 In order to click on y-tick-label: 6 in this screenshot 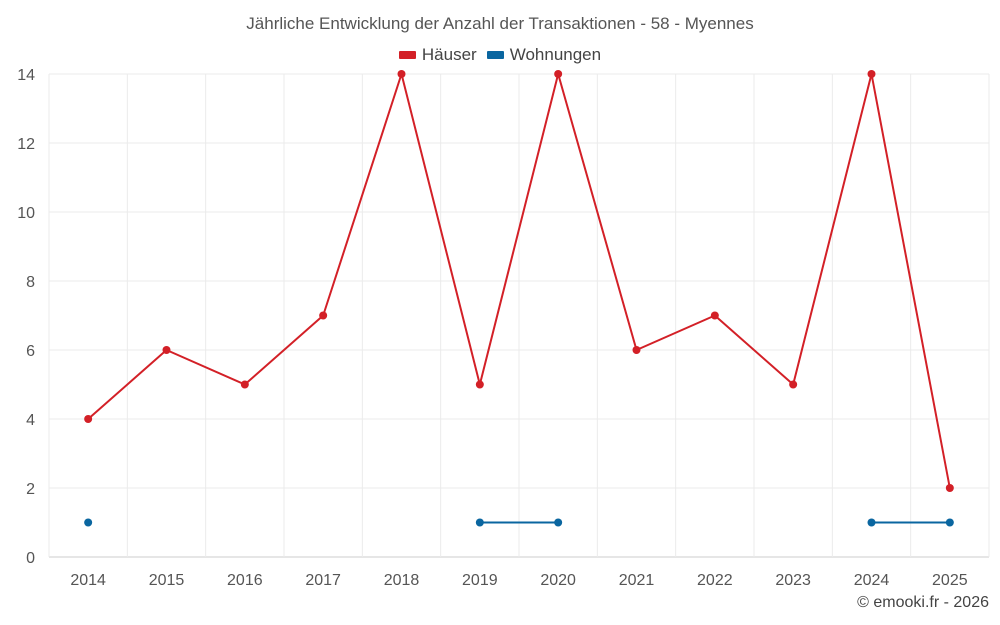, I will do `click(30, 351)`.